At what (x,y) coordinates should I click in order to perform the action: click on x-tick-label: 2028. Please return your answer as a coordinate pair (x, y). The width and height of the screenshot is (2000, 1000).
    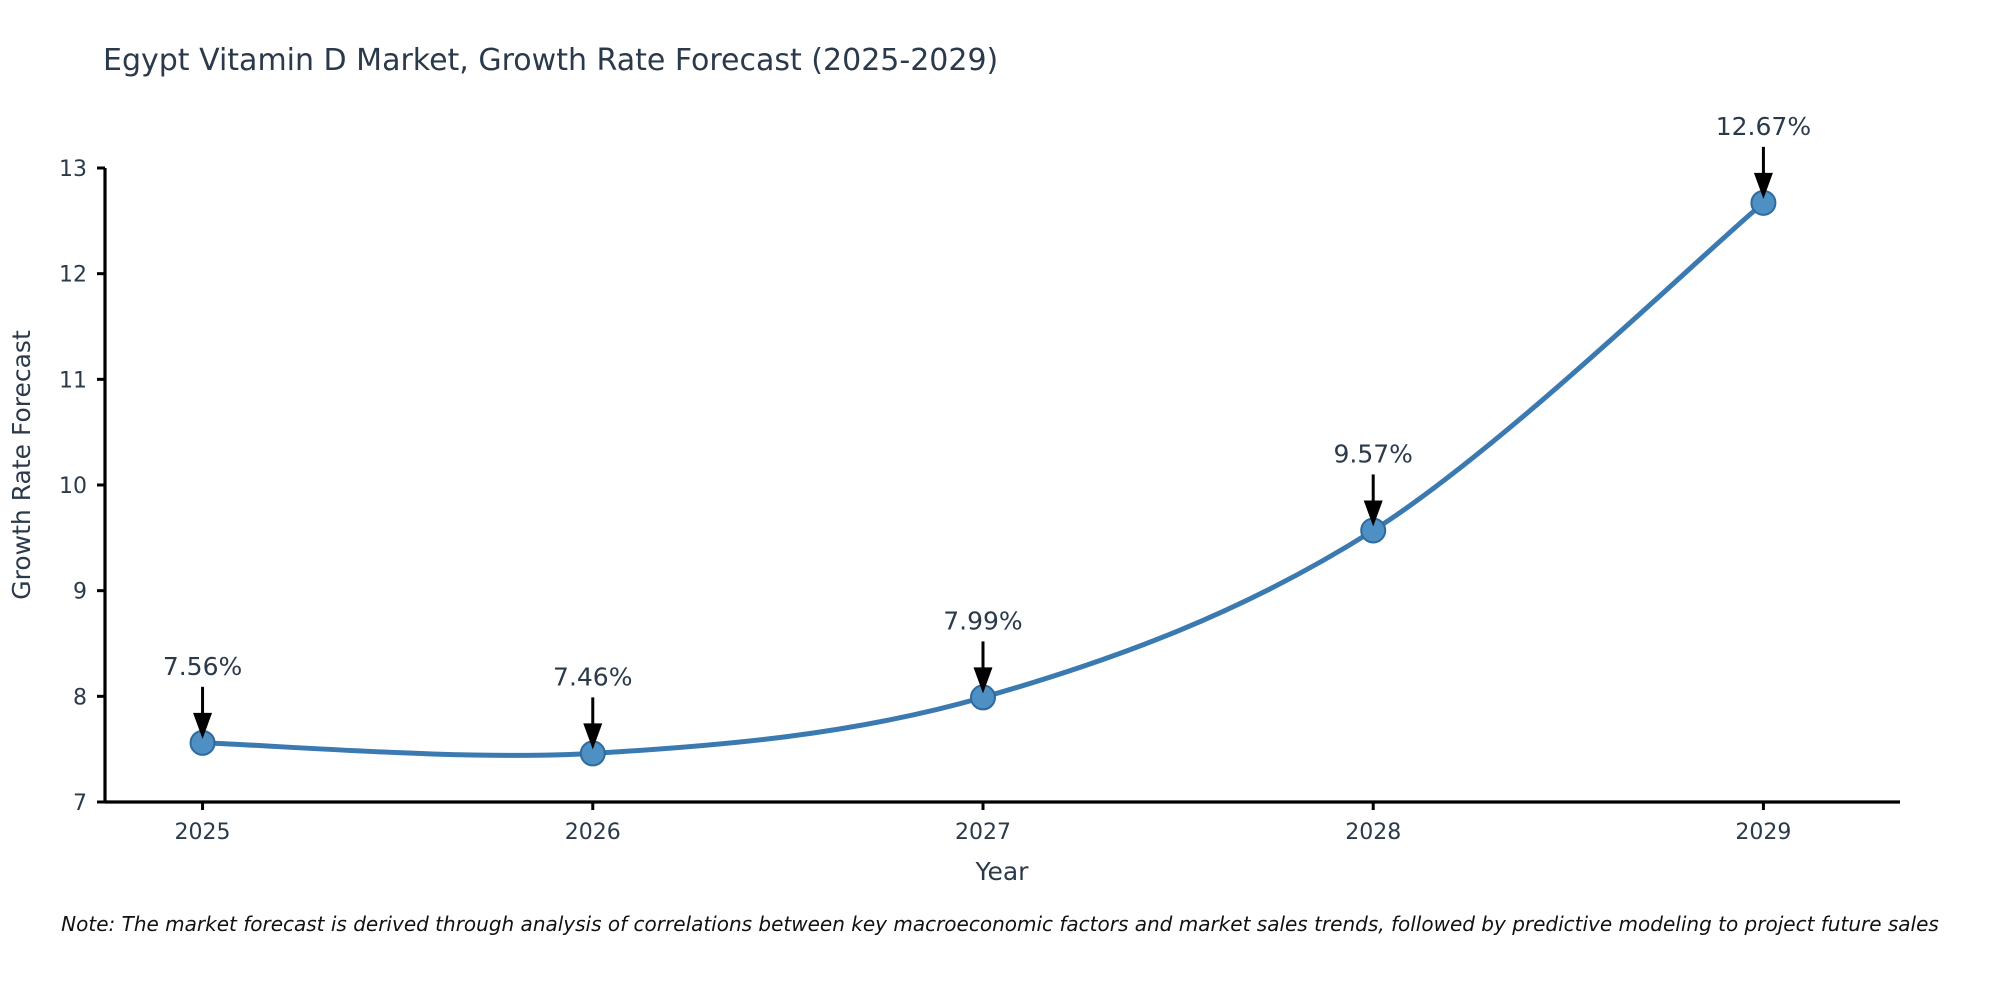
    Looking at the image, I should click on (1373, 832).